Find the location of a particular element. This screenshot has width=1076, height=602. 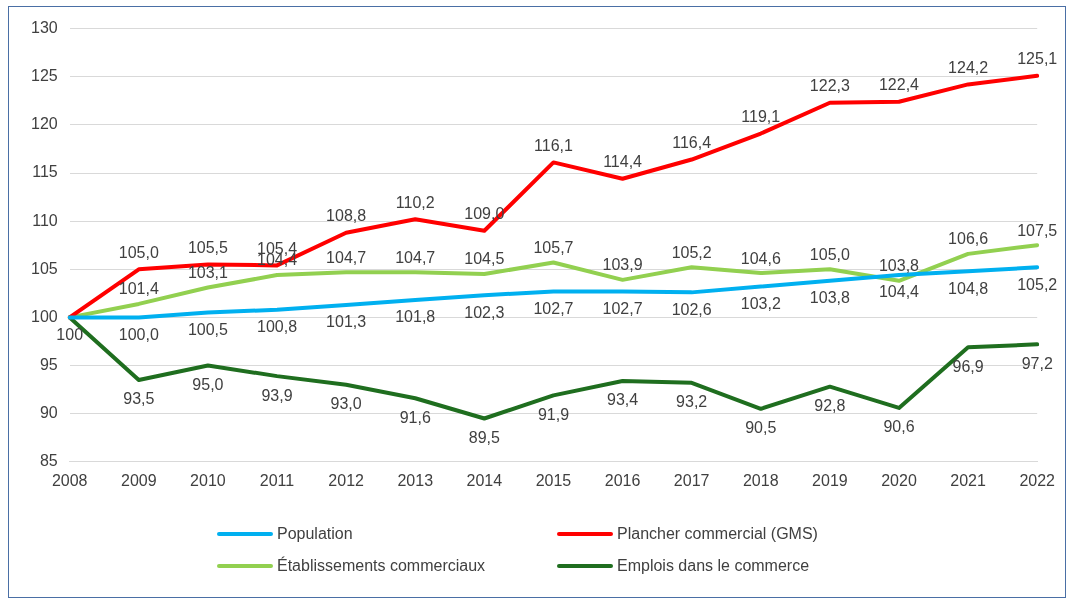

data-label: 100 is located at coordinates (70, 334).